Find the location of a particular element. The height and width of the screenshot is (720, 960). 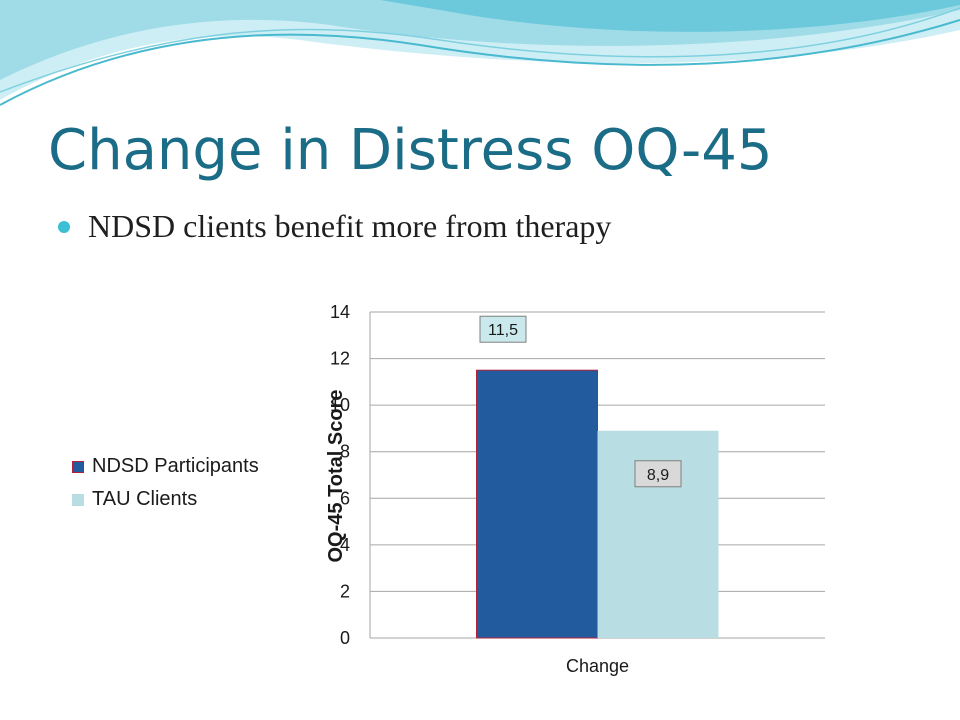

legend-item-ndsd-participants: NDSD Participants is located at coordinates (165, 466).